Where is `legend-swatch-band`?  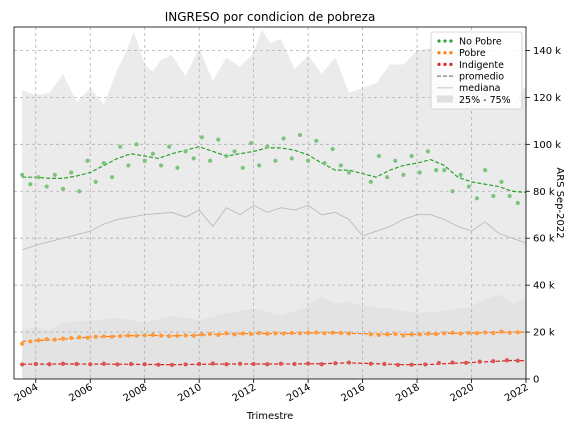 legend-swatch-band is located at coordinates (445, 99).